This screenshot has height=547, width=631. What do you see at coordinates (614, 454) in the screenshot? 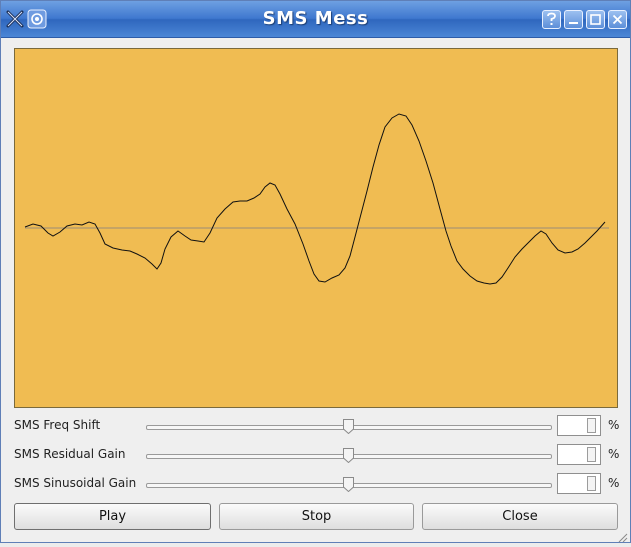
I see `residual-gain-unit: %` at bounding box center [614, 454].